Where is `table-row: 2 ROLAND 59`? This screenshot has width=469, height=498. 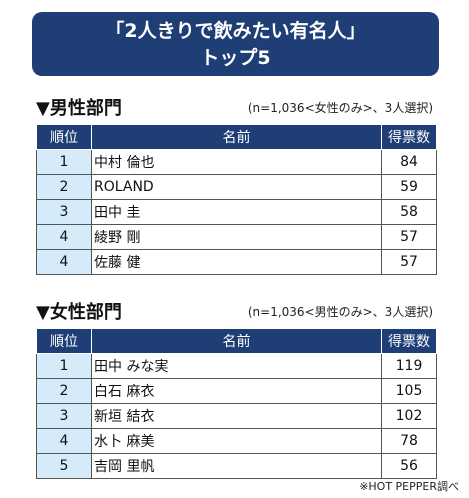 table-row: 2 ROLAND 59 is located at coordinates (236, 187).